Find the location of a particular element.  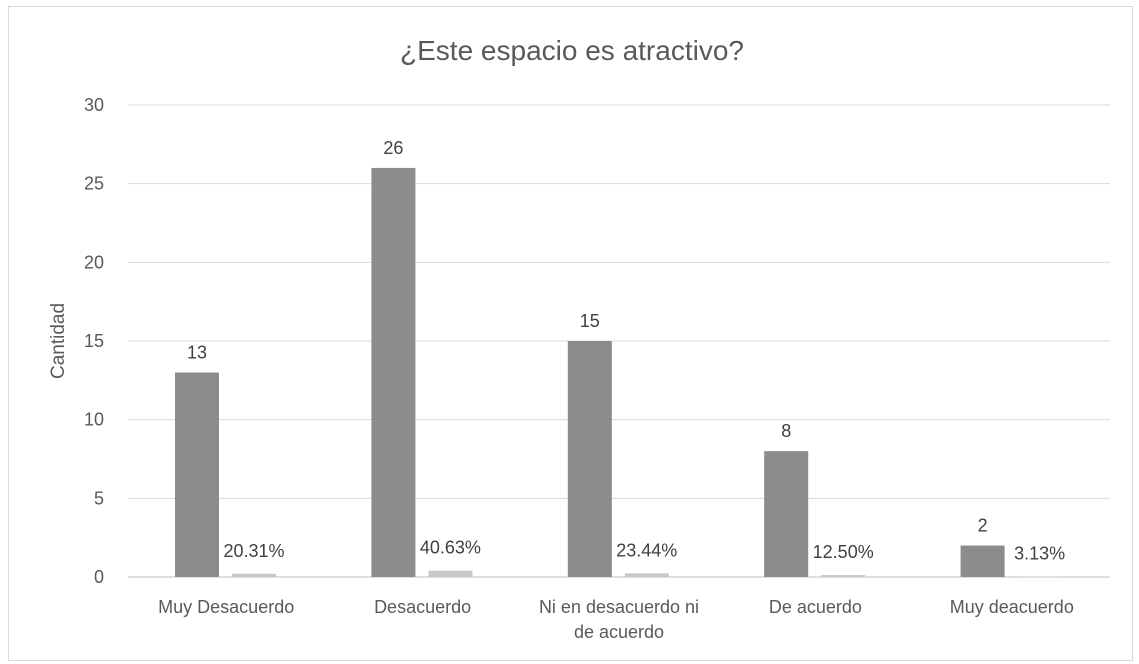

data-label-count: 26 is located at coordinates (393, 148).